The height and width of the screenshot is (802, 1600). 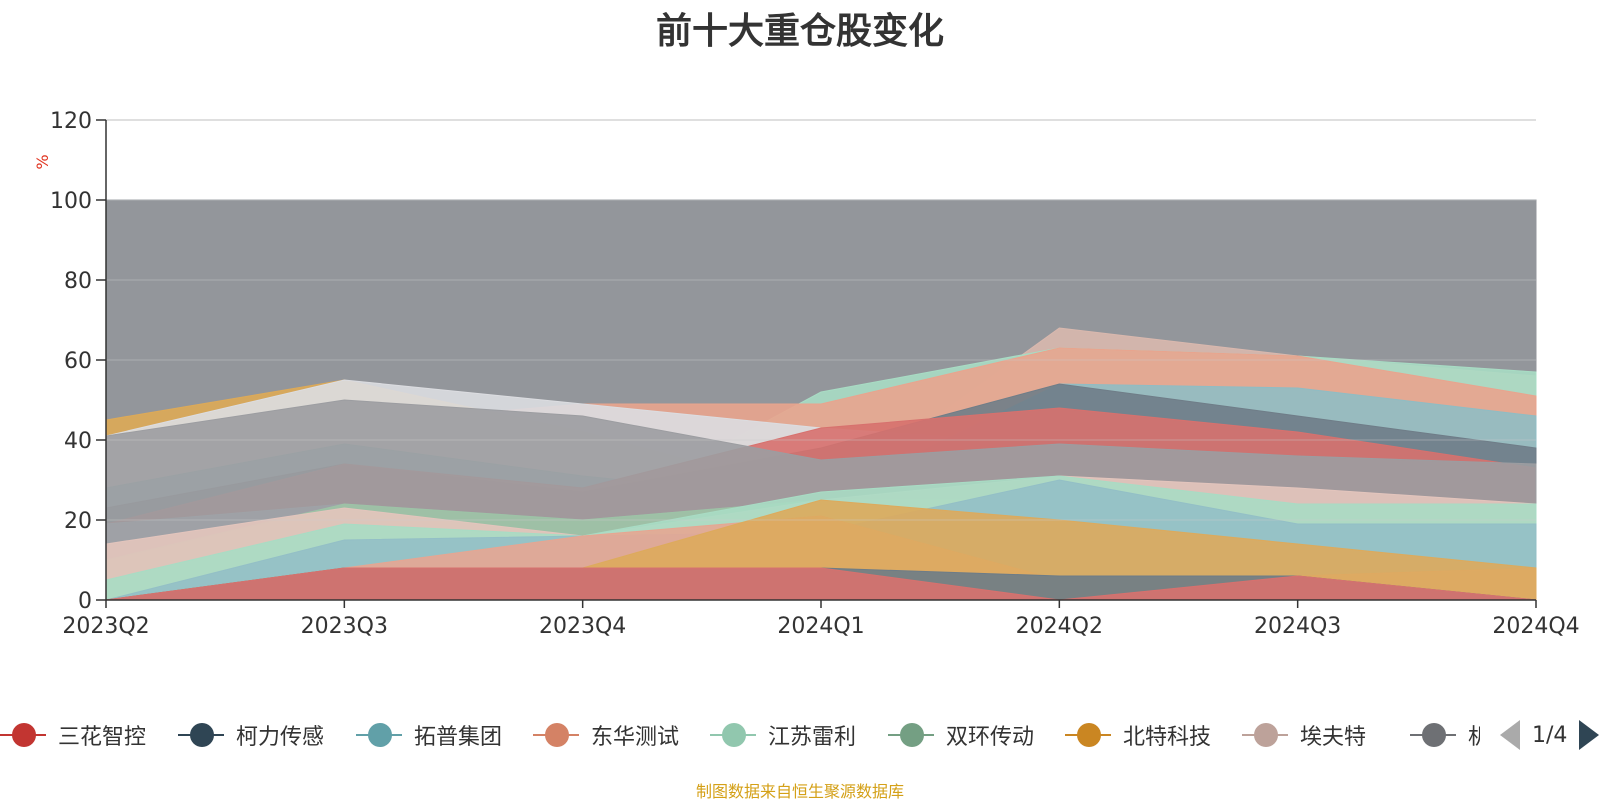 What do you see at coordinates (85, 601) in the screenshot?
I see `y-tick-label: 0` at bounding box center [85, 601].